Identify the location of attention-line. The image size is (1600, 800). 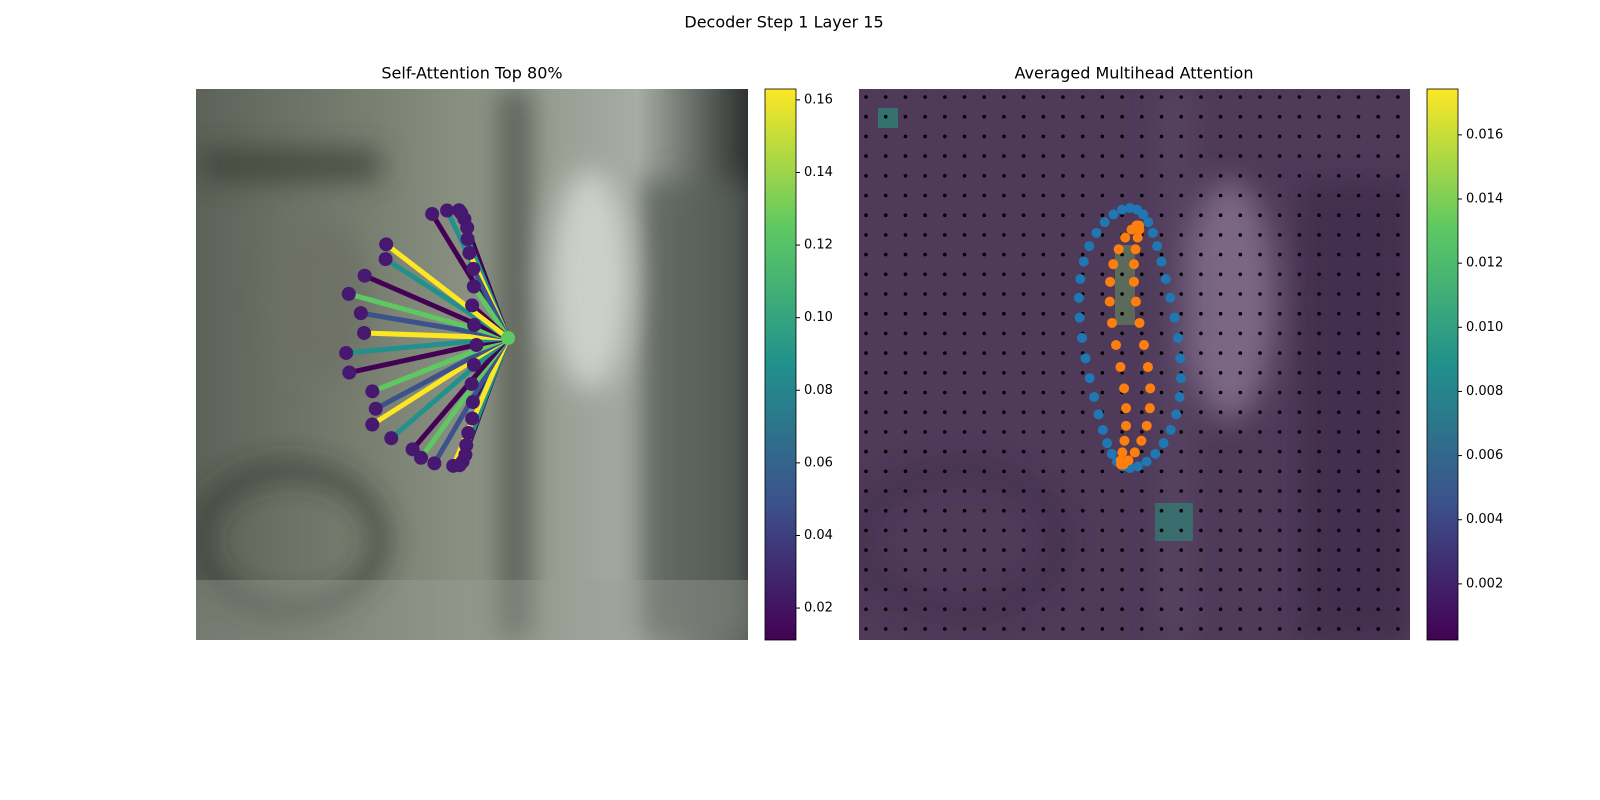
(447, 291).